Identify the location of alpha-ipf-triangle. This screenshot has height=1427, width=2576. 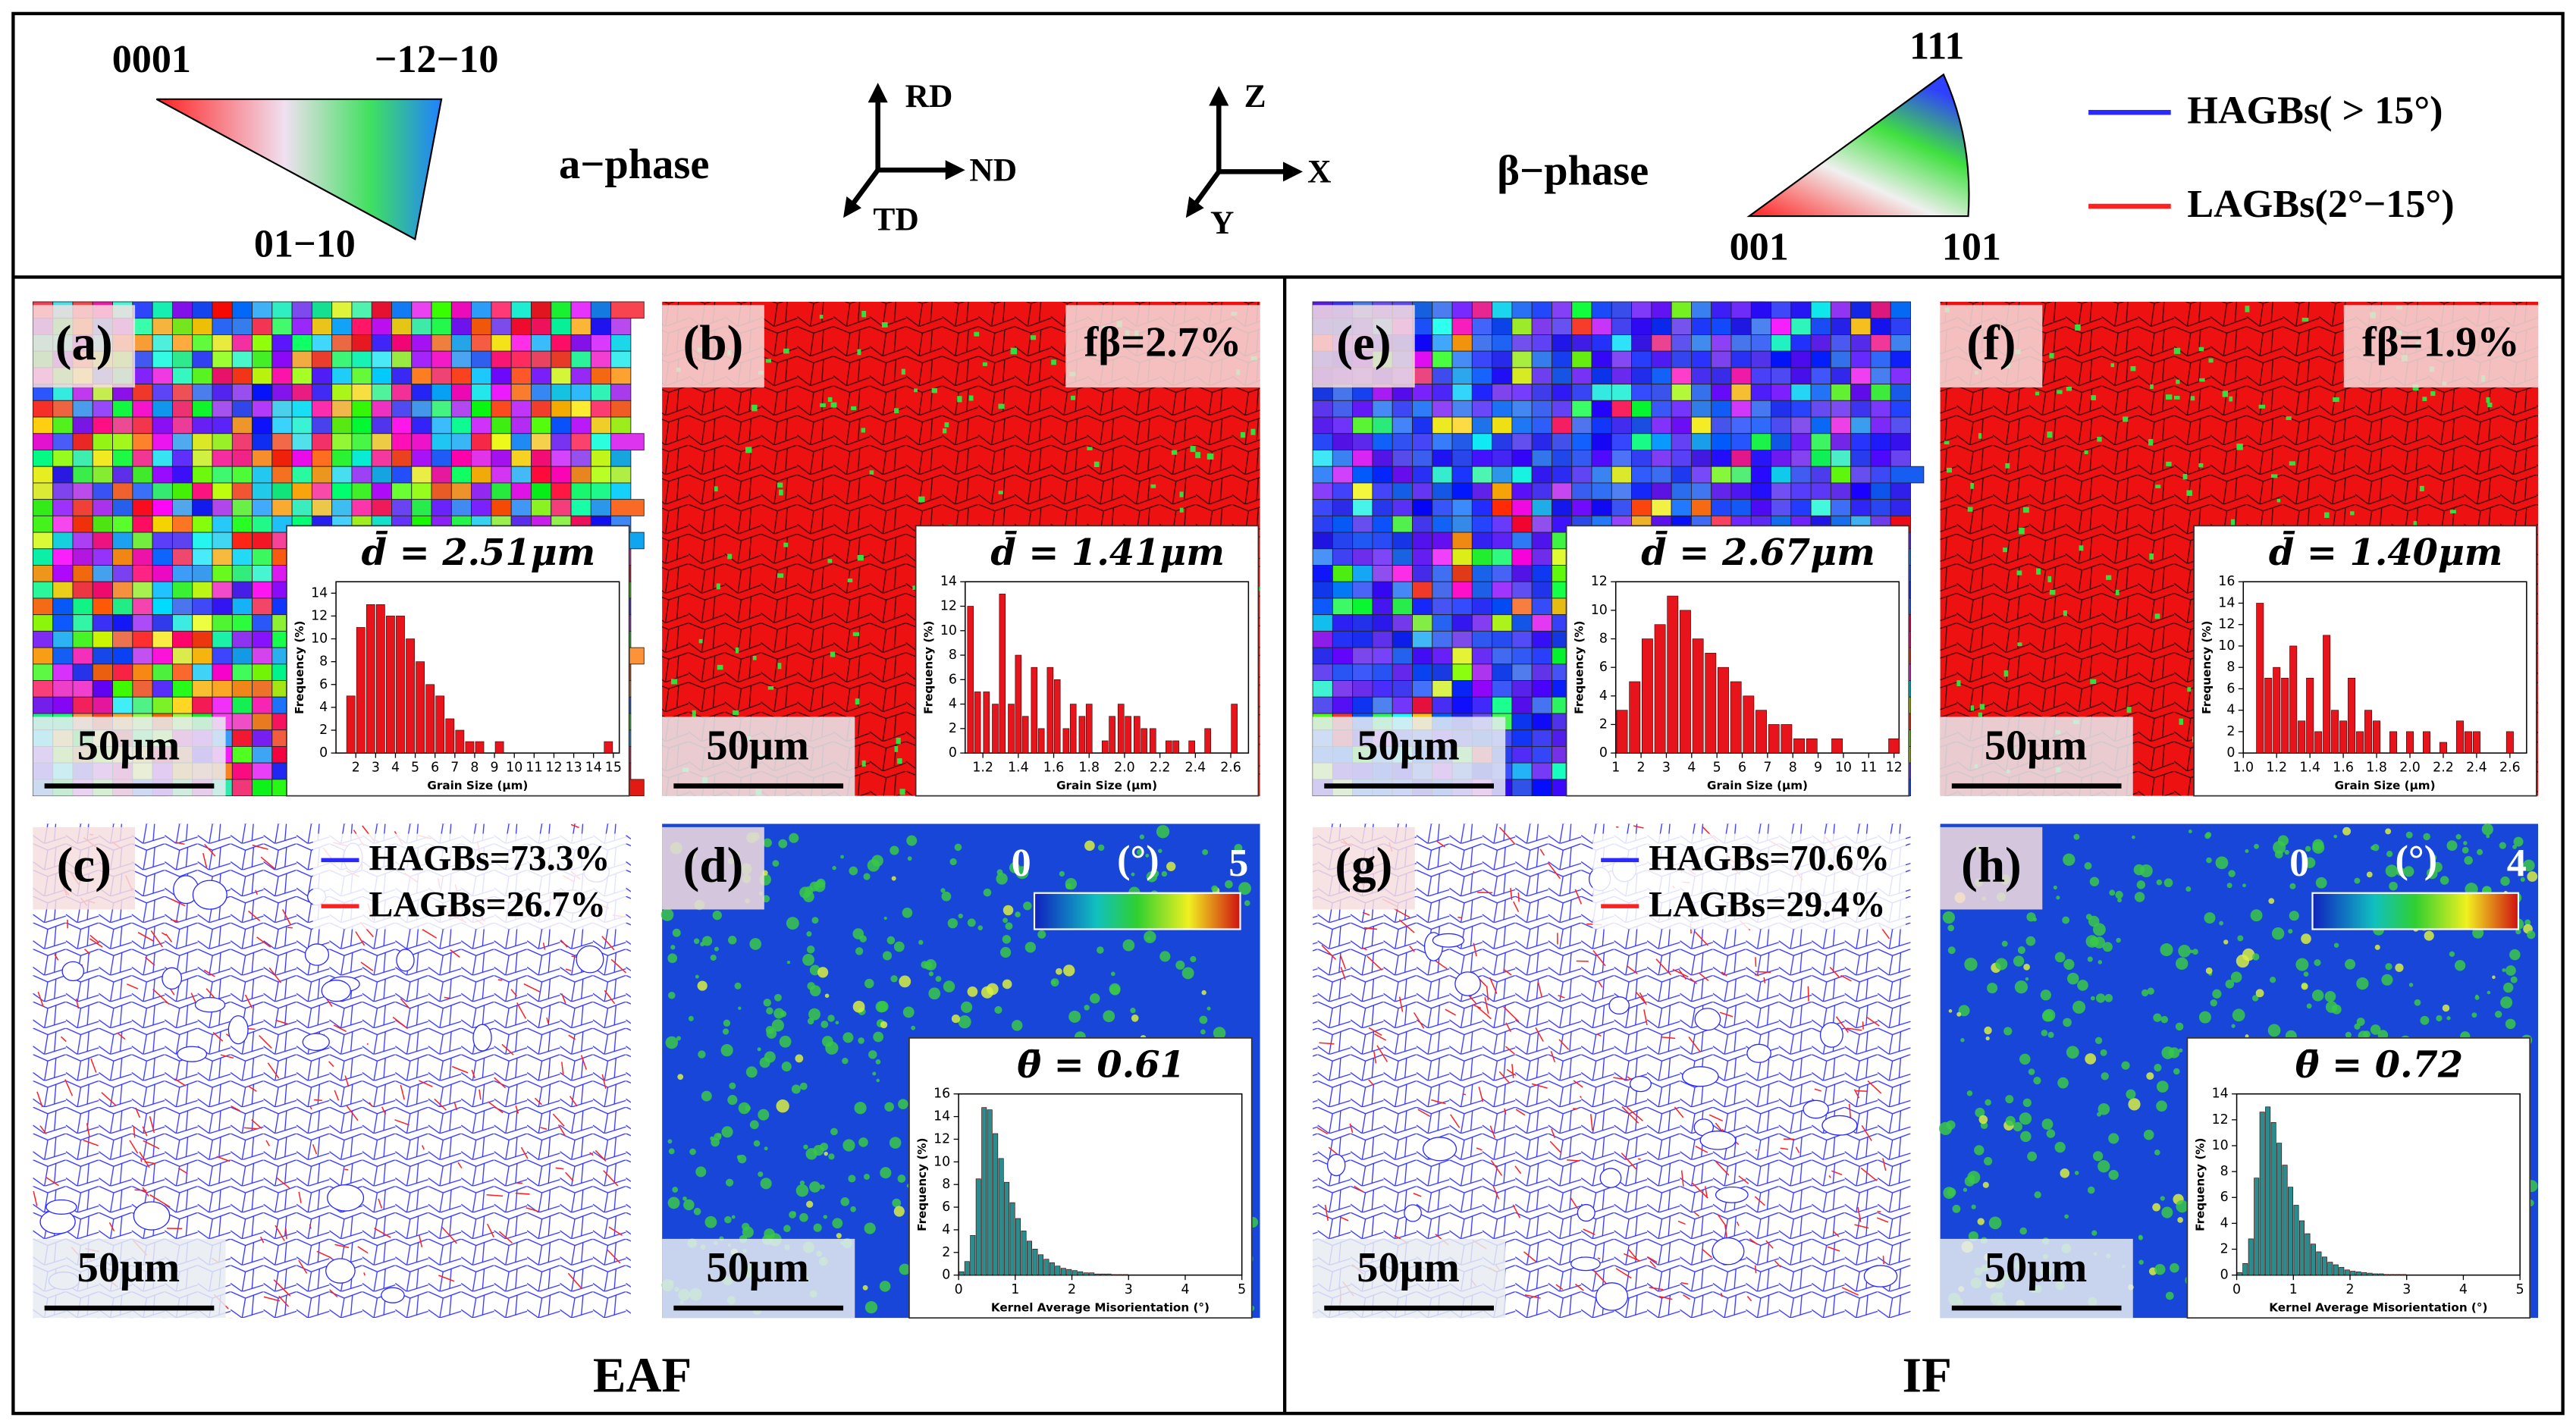
(299, 170).